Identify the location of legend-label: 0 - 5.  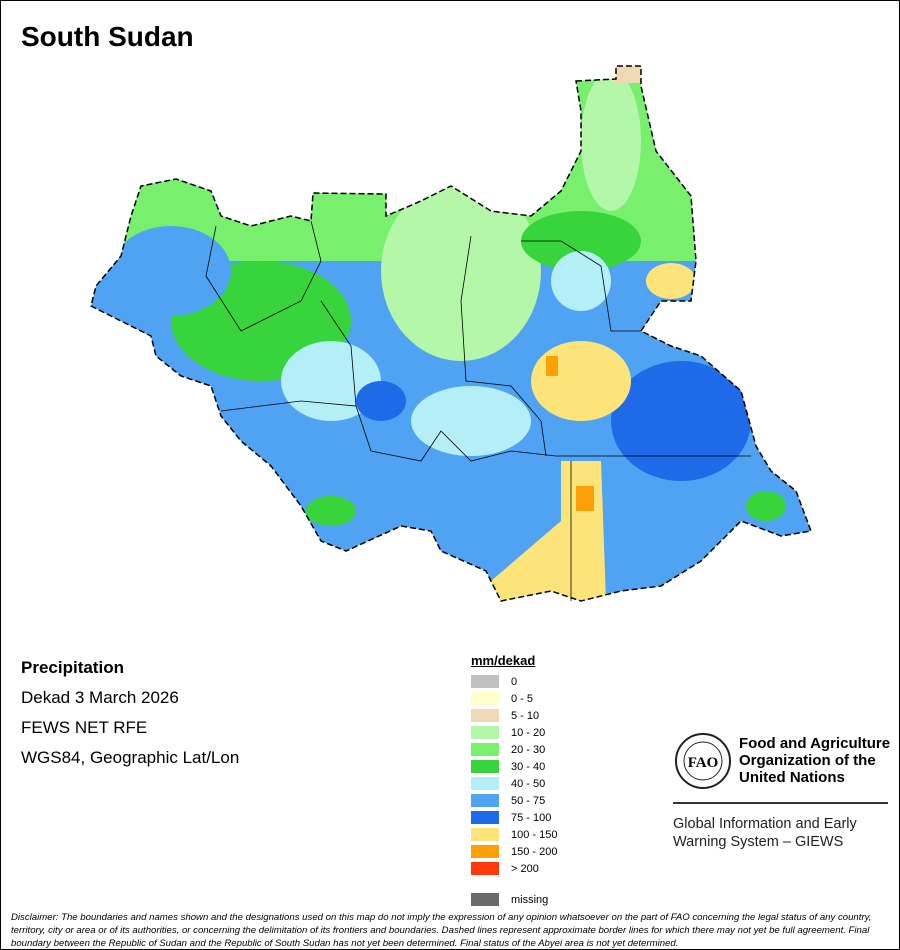
(522, 698).